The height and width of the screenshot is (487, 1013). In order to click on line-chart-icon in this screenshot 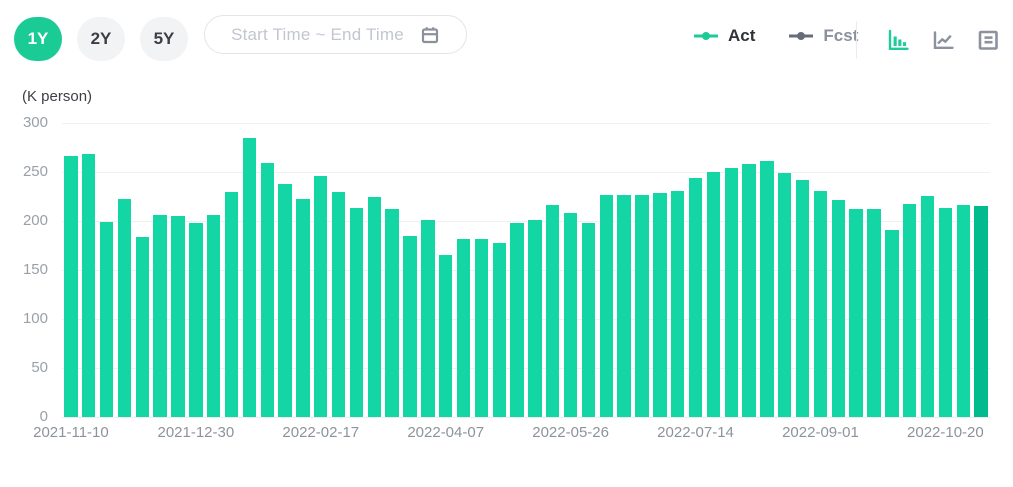, I will do `click(943, 40)`.